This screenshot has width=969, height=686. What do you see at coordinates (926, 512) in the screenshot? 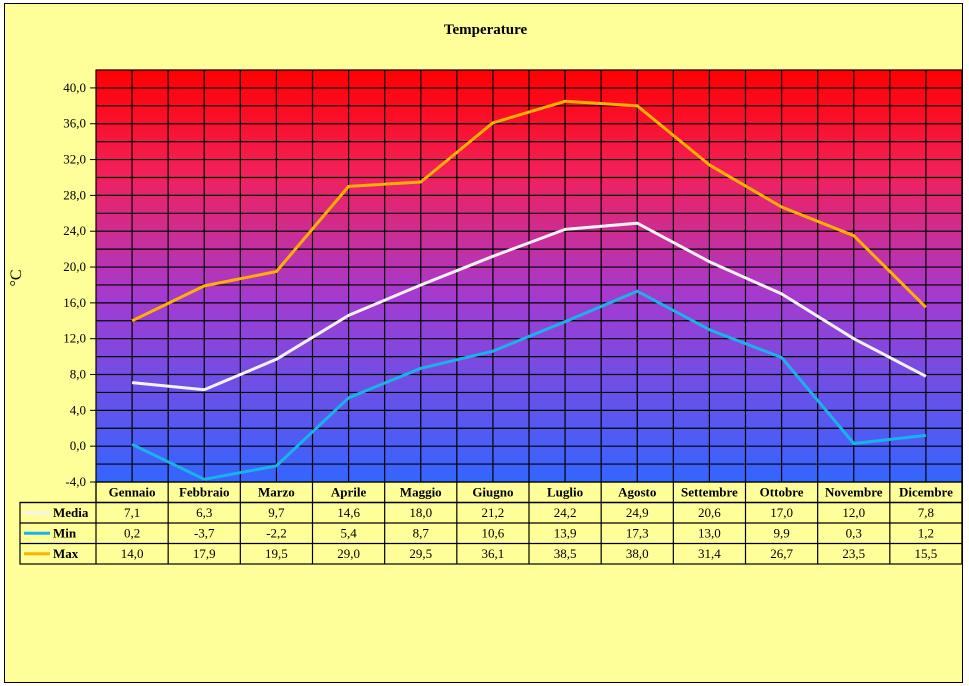
I see `table-cell: 7,8` at bounding box center [926, 512].